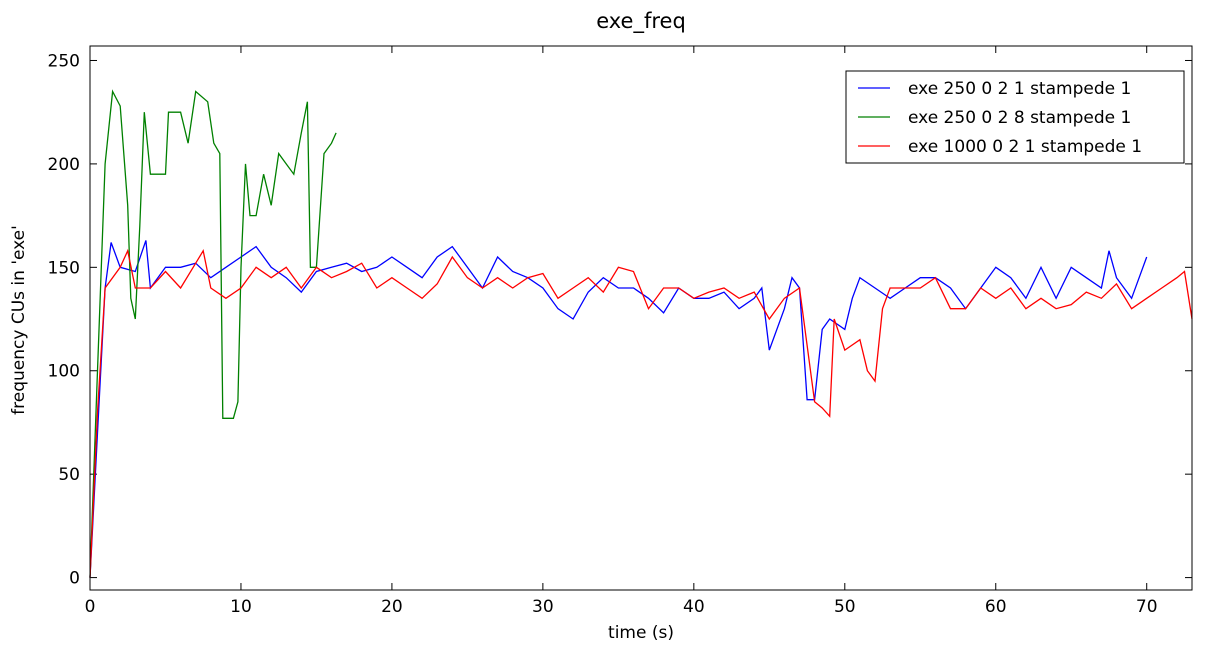 This screenshot has height=656, width=1216. I want to click on legend-label: exe 250 0 2 8 stampede 1, so click(1019, 118).